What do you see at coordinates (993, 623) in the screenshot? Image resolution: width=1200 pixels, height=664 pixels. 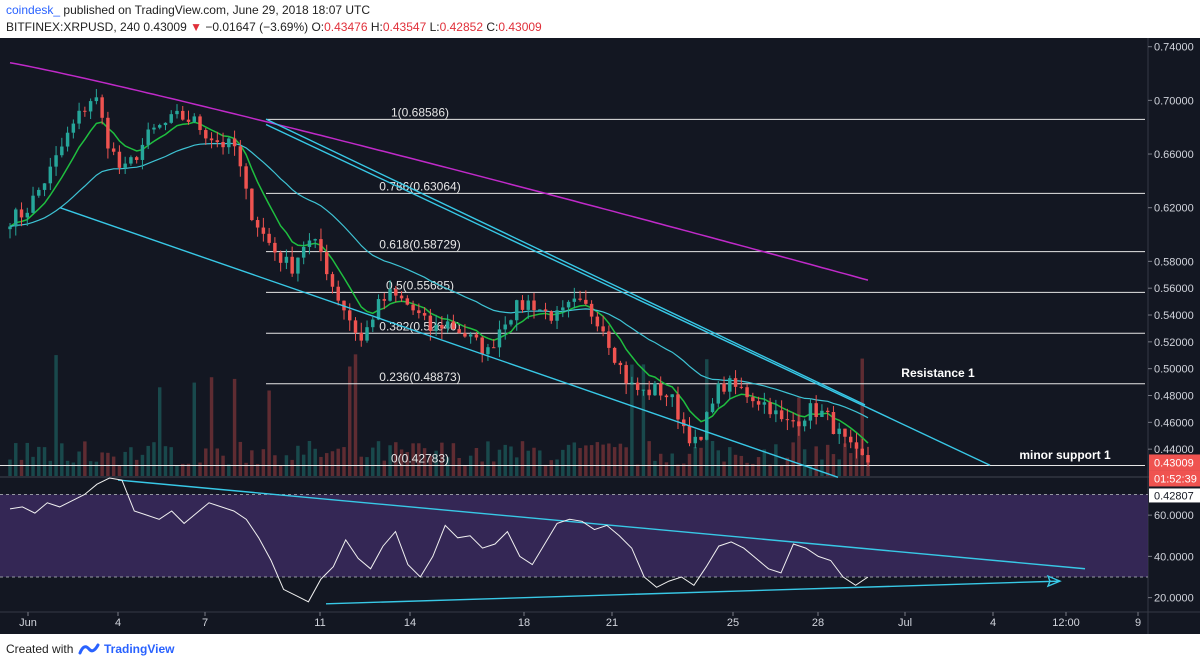 I see `time-tick-label: 4` at bounding box center [993, 623].